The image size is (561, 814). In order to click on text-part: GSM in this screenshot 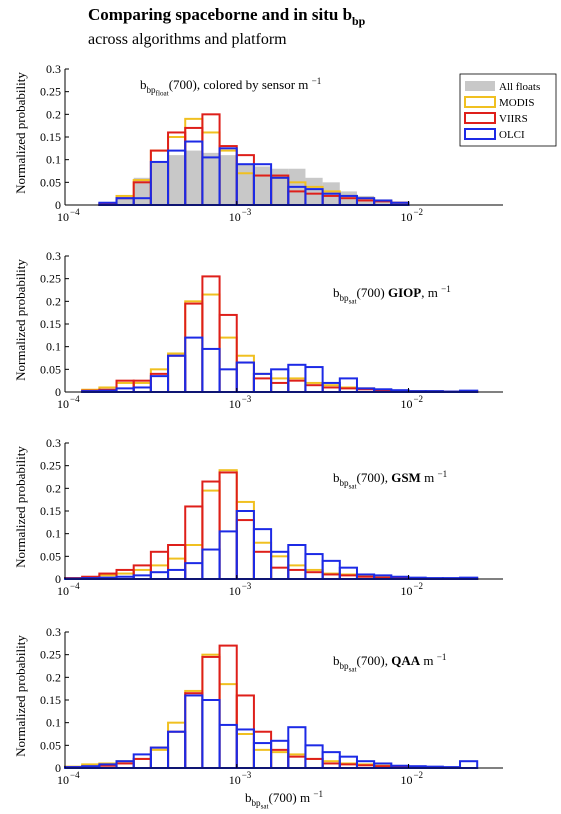, I will do `click(406, 477)`.